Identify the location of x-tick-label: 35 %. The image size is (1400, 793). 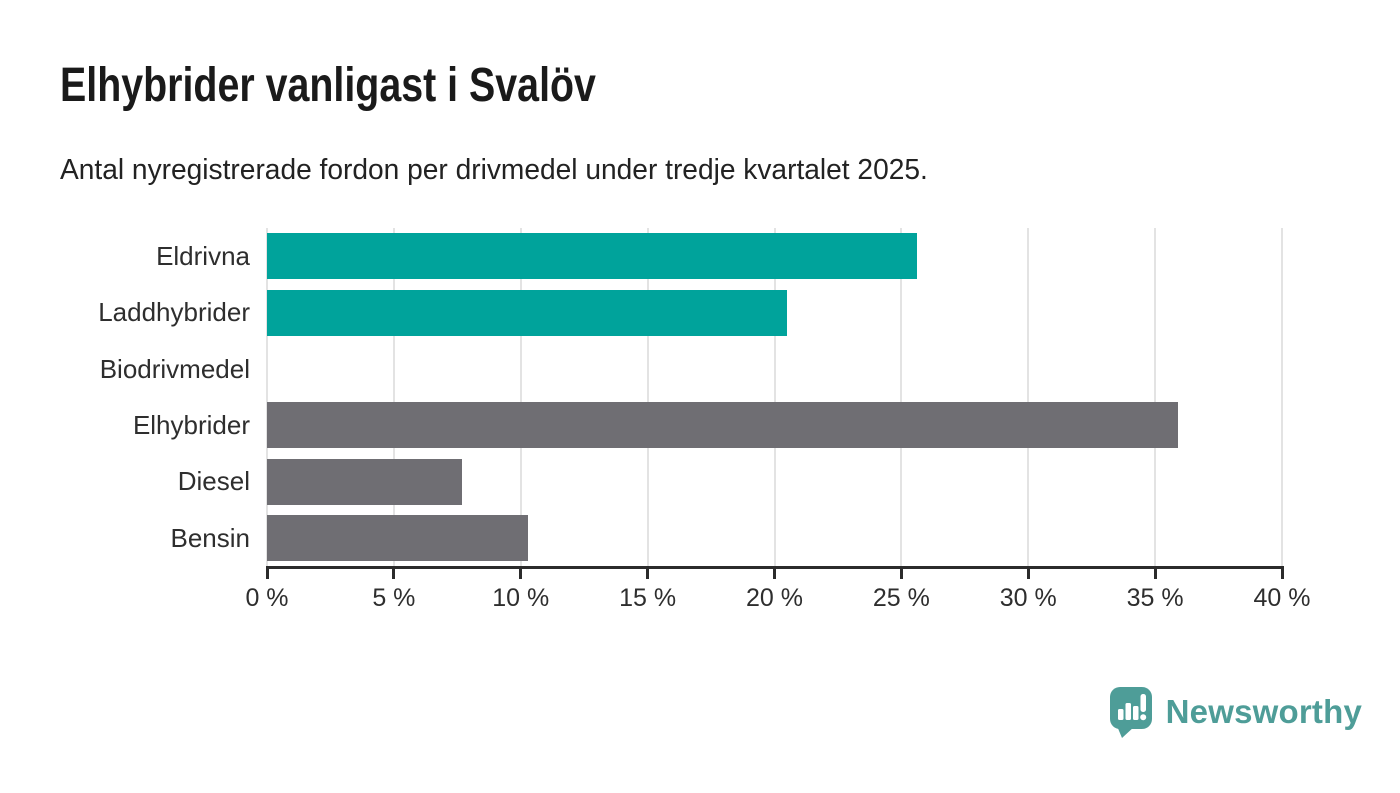
(1155, 598).